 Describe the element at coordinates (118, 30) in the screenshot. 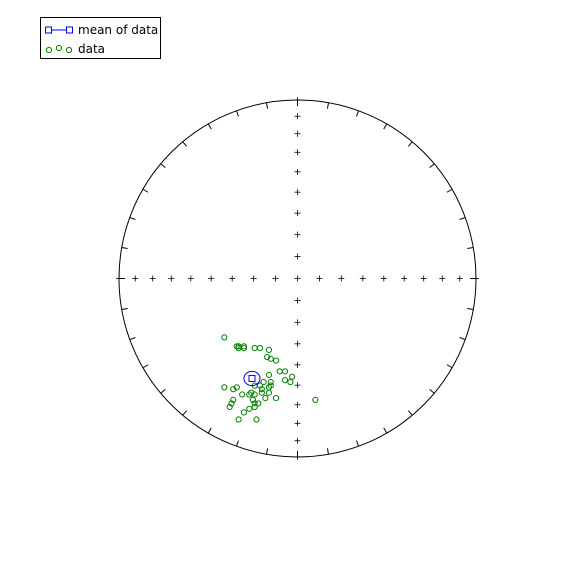

I see `legend-mean-label: mean of data` at that location.